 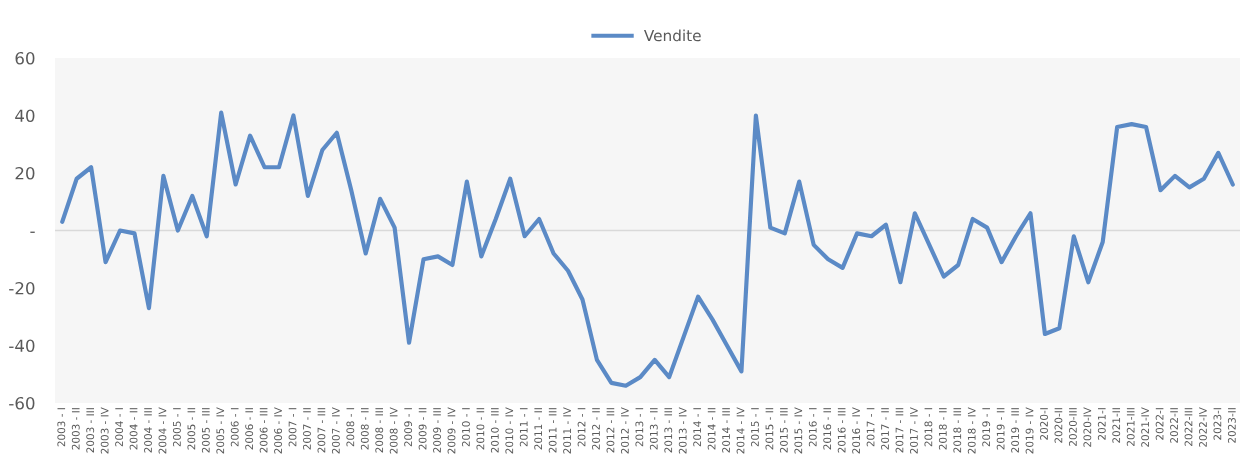 What do you see at coordinates (856, 430) in the screenshot?
I see `x-tick-label: 2016 - IV` at bounding box center [856, 430].